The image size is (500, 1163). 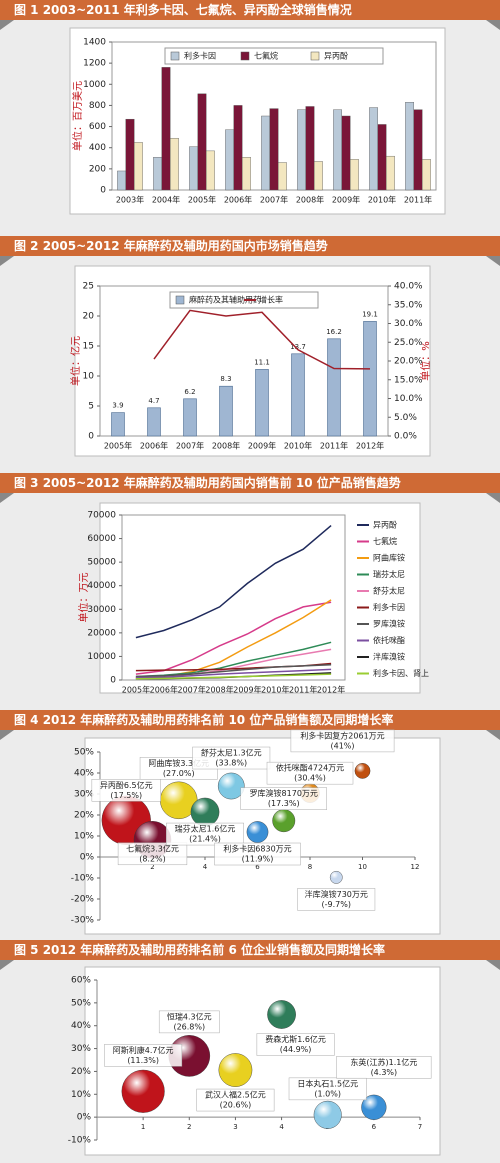 I want to click on y-tick-label: 40.0%, so click(x=408, y=287).